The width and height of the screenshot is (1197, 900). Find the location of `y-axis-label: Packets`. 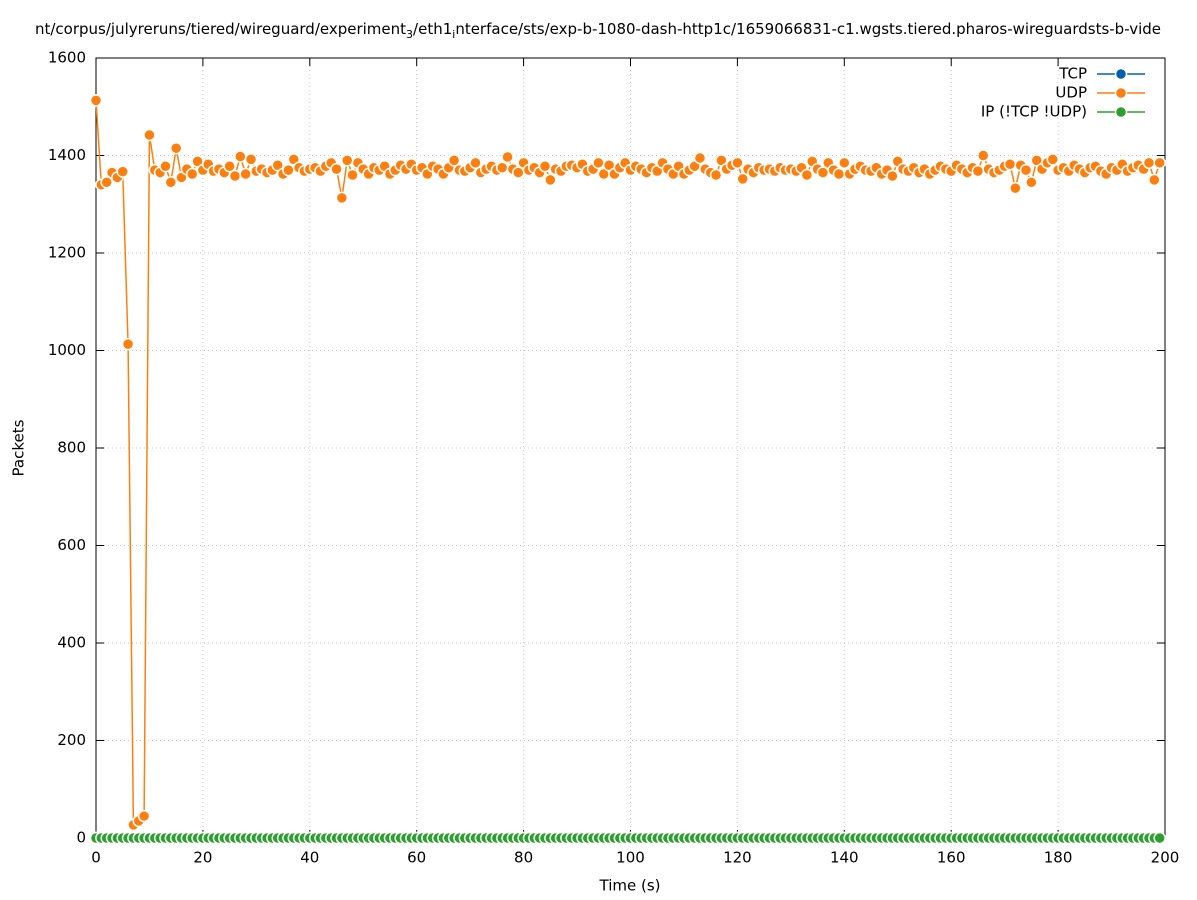

y-axis-label: Packets is located at coordinates (19, 447).